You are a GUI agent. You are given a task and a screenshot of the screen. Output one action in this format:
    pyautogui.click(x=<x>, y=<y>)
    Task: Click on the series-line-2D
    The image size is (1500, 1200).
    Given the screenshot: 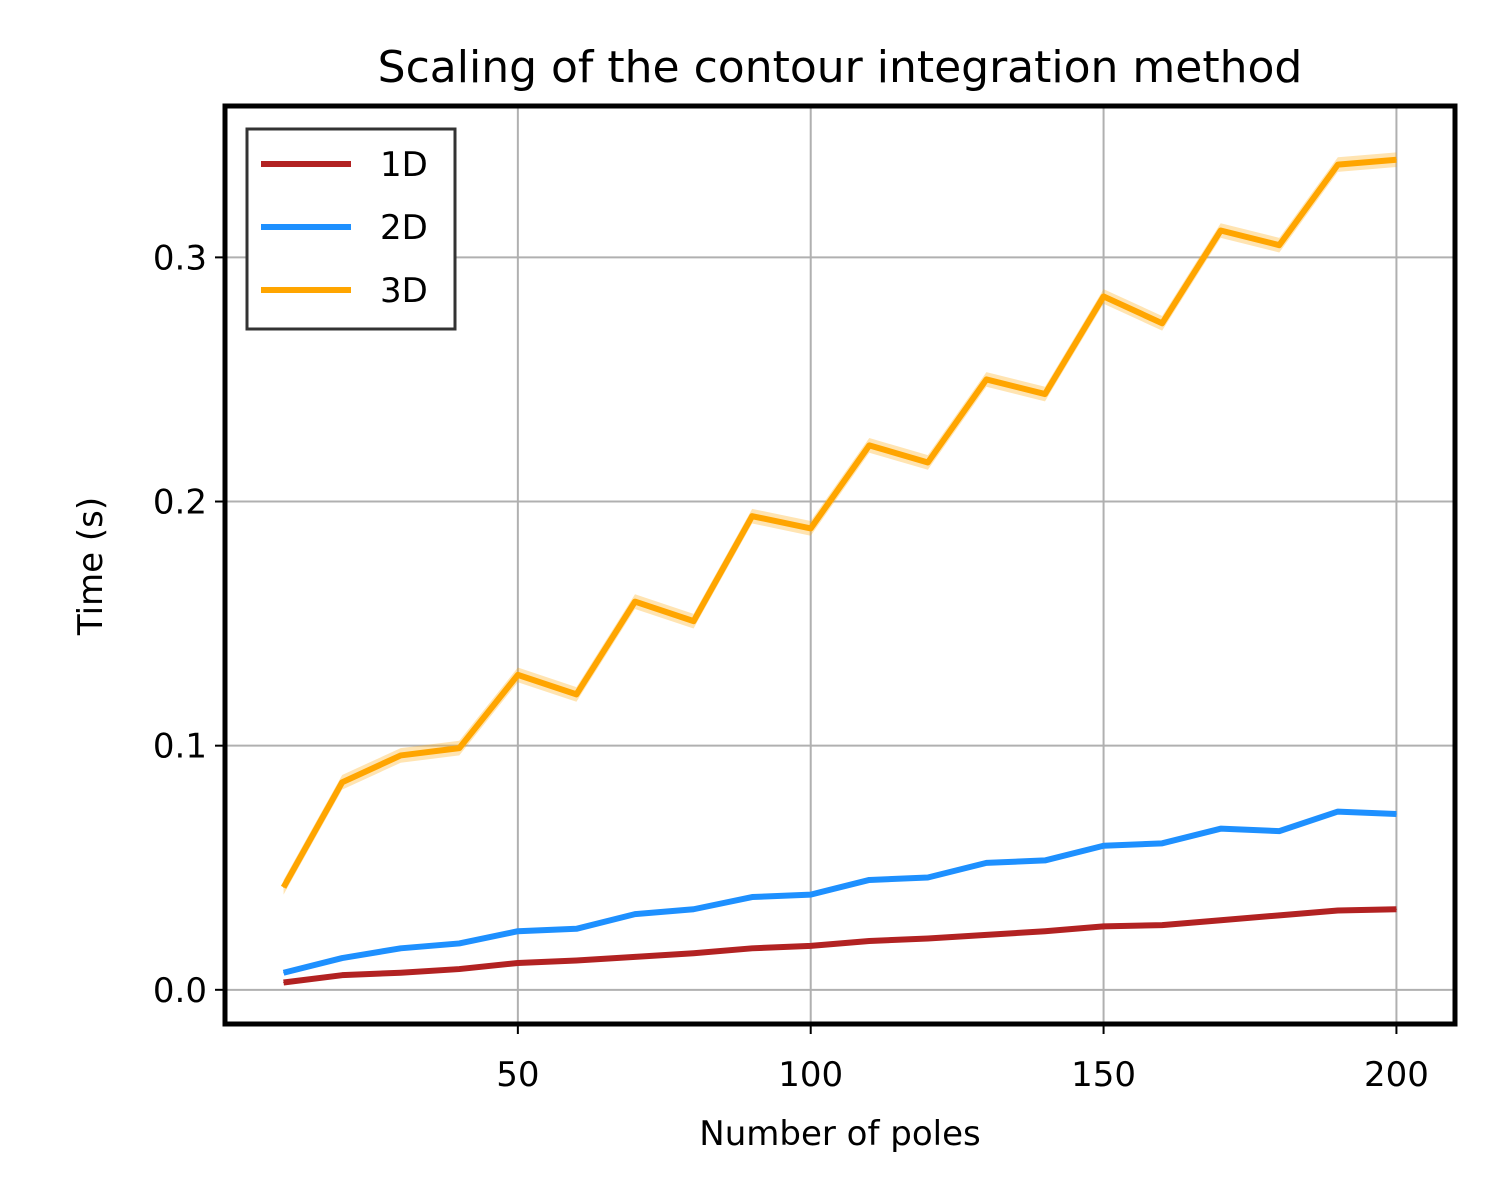 What is the action you would take?
    pyautogui.click(x=839, y=892)
    